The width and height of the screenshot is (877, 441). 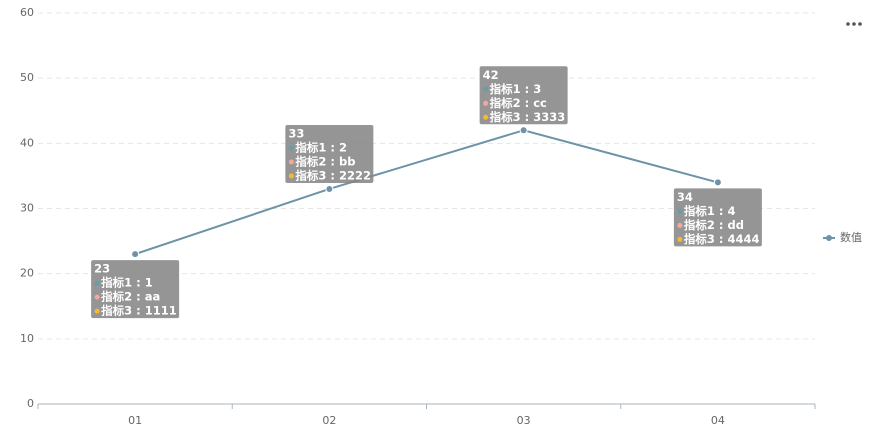 What do you see at coordinates (30, 403) in the screenshot?
I see `y-tick-label: 0` at bounding box center [30, 403].